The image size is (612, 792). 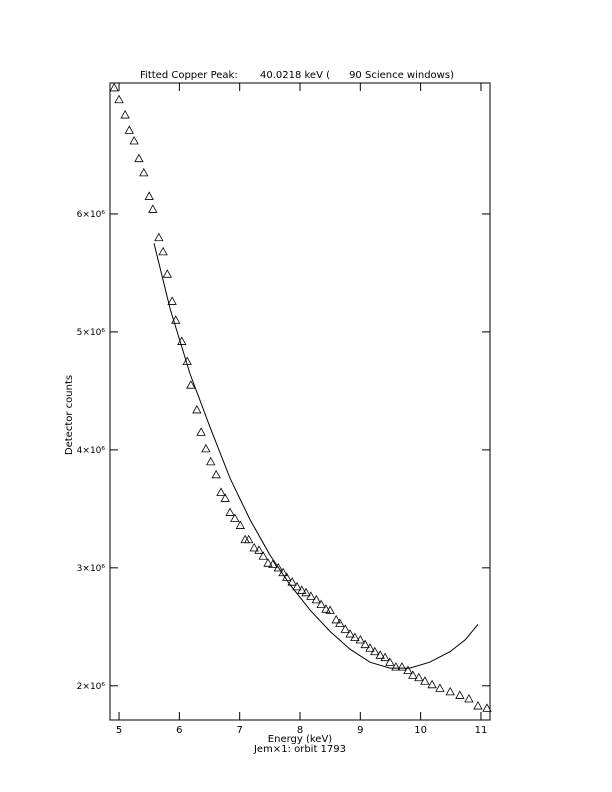 I want to click on x-axis-title: Energy (keV), so click(x=300, y=739).